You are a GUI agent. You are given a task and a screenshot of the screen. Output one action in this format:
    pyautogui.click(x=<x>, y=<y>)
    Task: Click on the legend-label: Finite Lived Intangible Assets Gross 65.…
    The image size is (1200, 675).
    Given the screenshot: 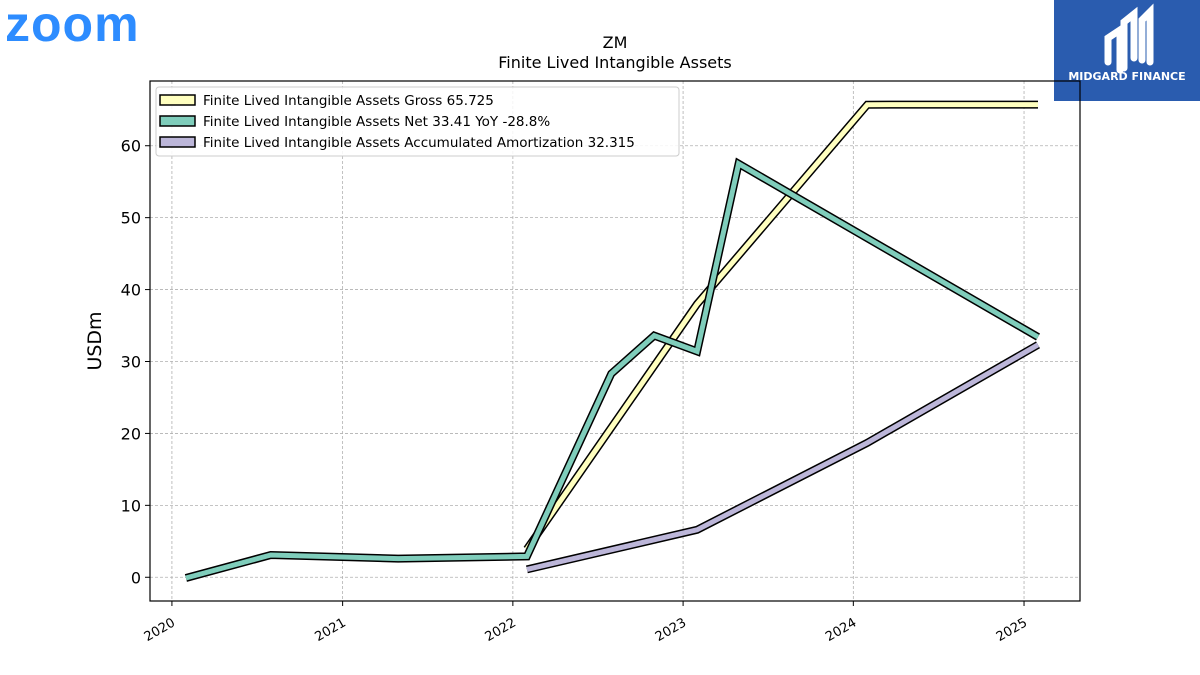 What is the action you would take?
    pyautogui.click(x=348, y=101)
    